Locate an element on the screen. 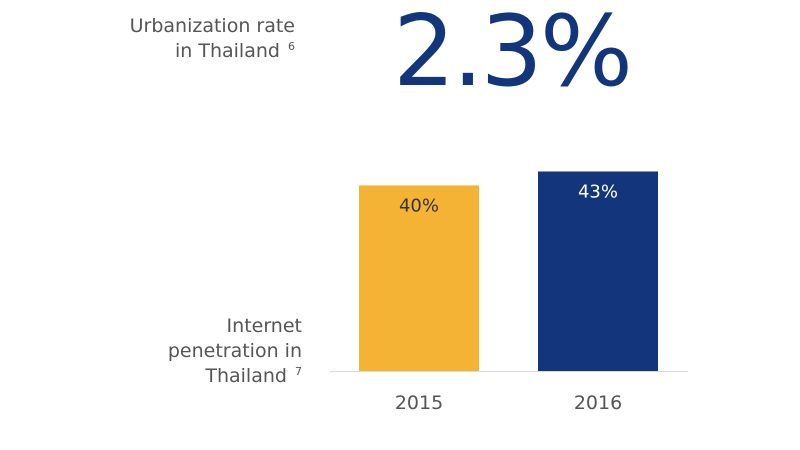 The height and width of the screenshot is (450, 800). internet-label-line3-wrap: Thailand 7 is located at coordinates (235, 376).